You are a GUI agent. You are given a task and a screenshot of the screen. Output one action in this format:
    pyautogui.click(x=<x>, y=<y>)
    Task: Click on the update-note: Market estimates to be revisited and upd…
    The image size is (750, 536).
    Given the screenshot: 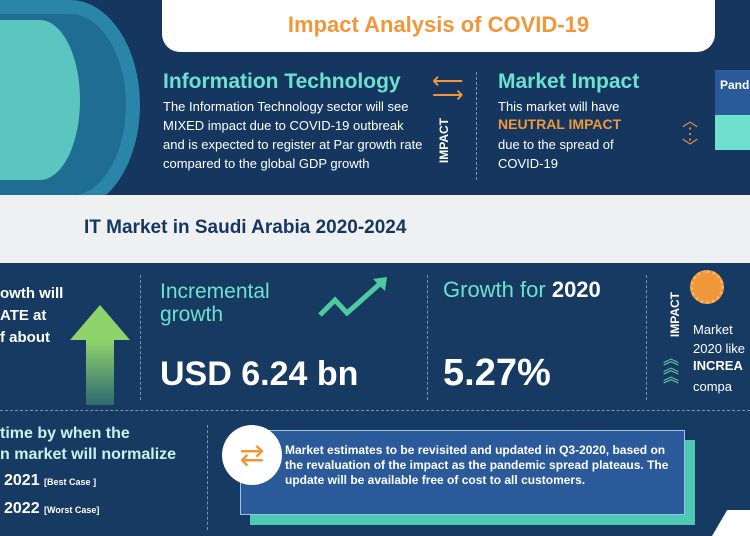 What is the action you would take?
    pyautogui.click(x=462, y=472)
    